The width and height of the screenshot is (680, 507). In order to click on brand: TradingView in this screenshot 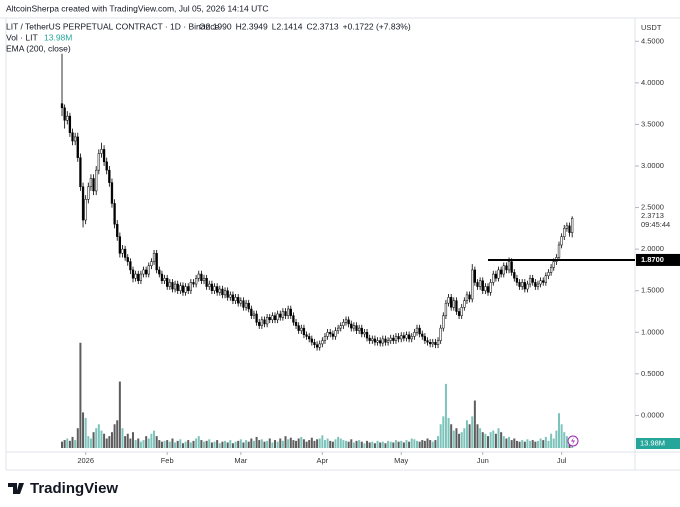, I will do `click(74, 488)`.